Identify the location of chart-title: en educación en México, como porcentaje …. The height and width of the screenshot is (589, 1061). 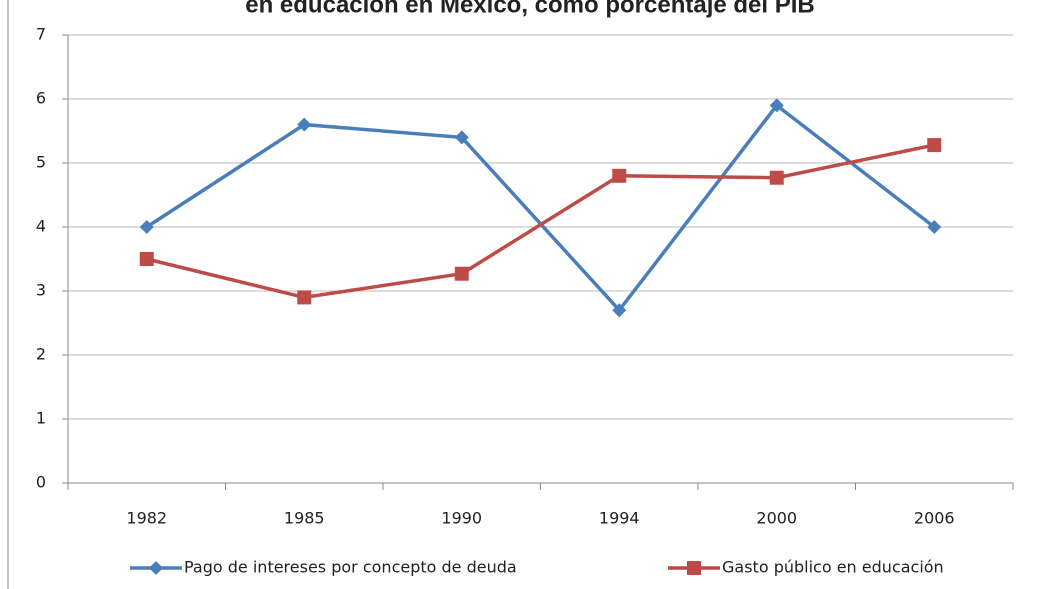
(529, 9).